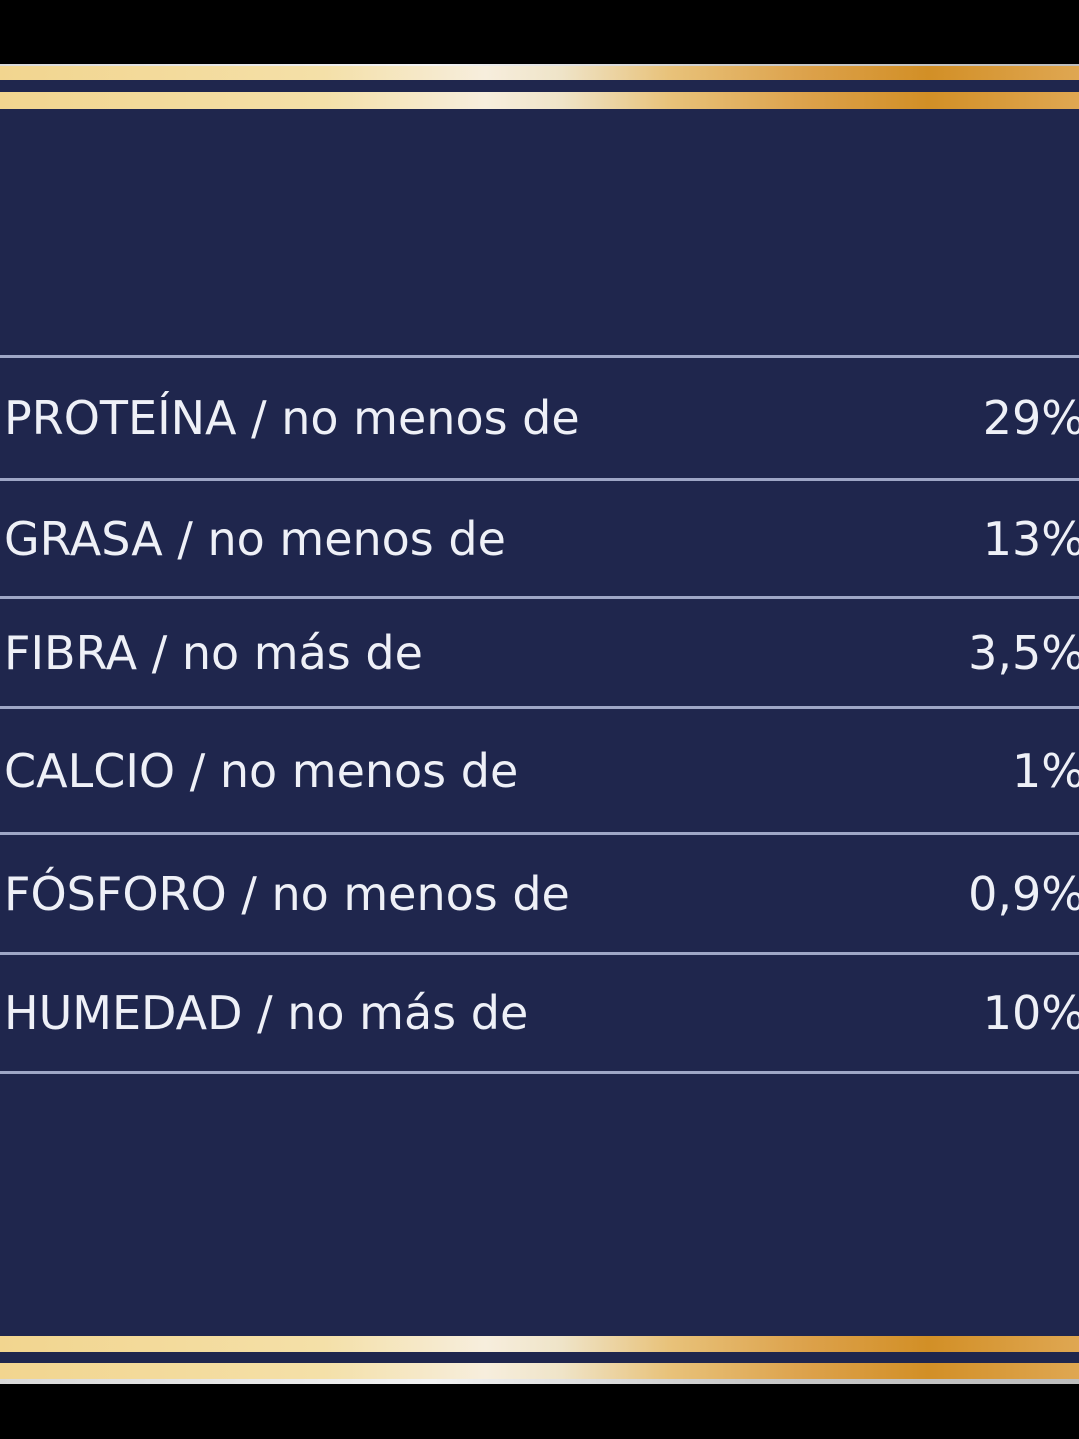  Describe the element at coordinates (266, 1013) in the screenshot. I see `row-label: HUMEDAD / no más de` at that location.